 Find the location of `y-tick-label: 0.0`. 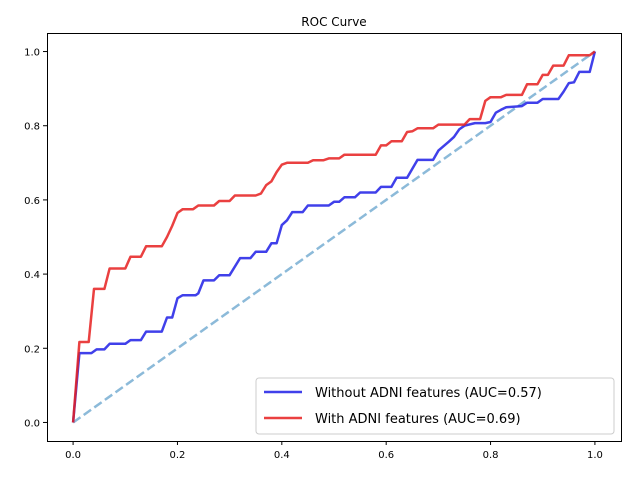

y-tick-label: 0.0 is located at coordinates (32, 423).